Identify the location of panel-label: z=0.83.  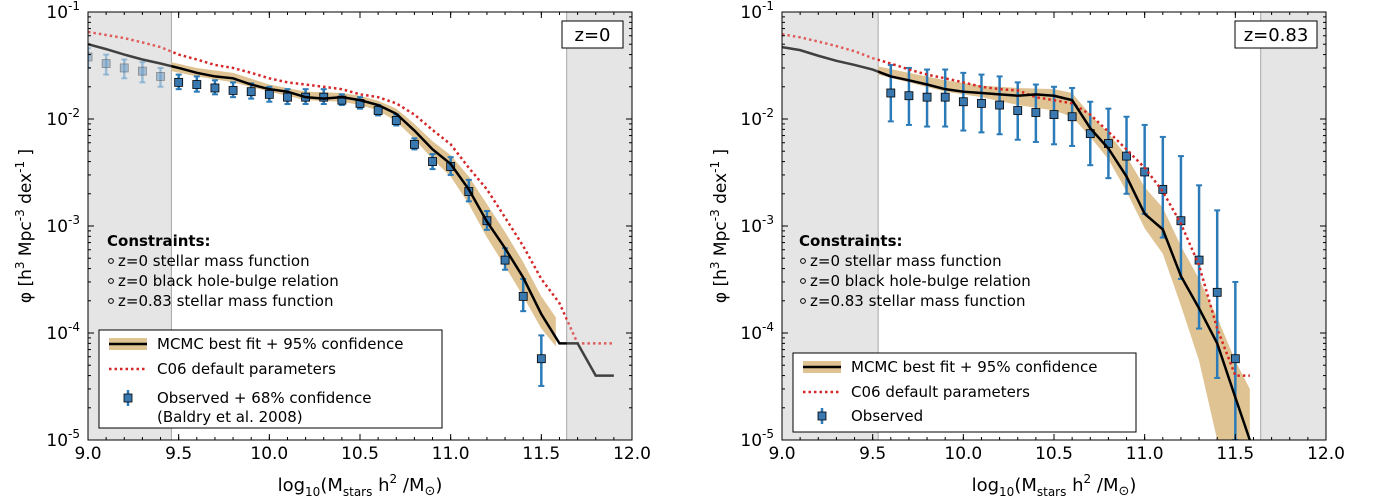
(1276, 35).